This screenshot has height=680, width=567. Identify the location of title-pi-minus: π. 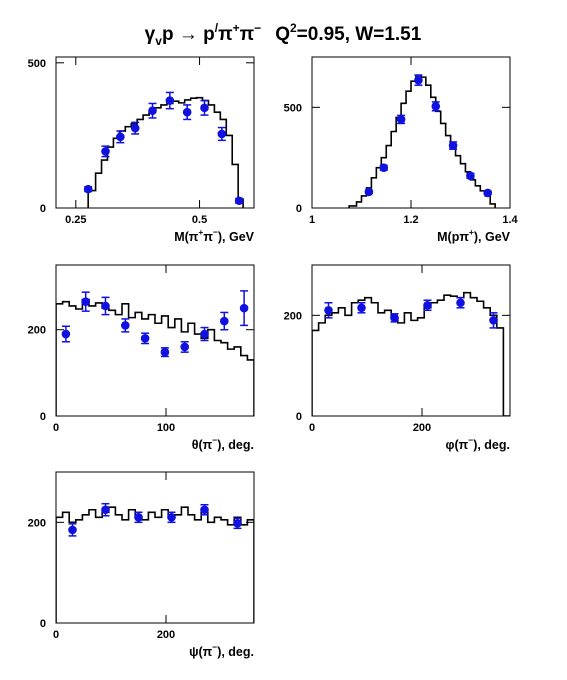
(247, 34).